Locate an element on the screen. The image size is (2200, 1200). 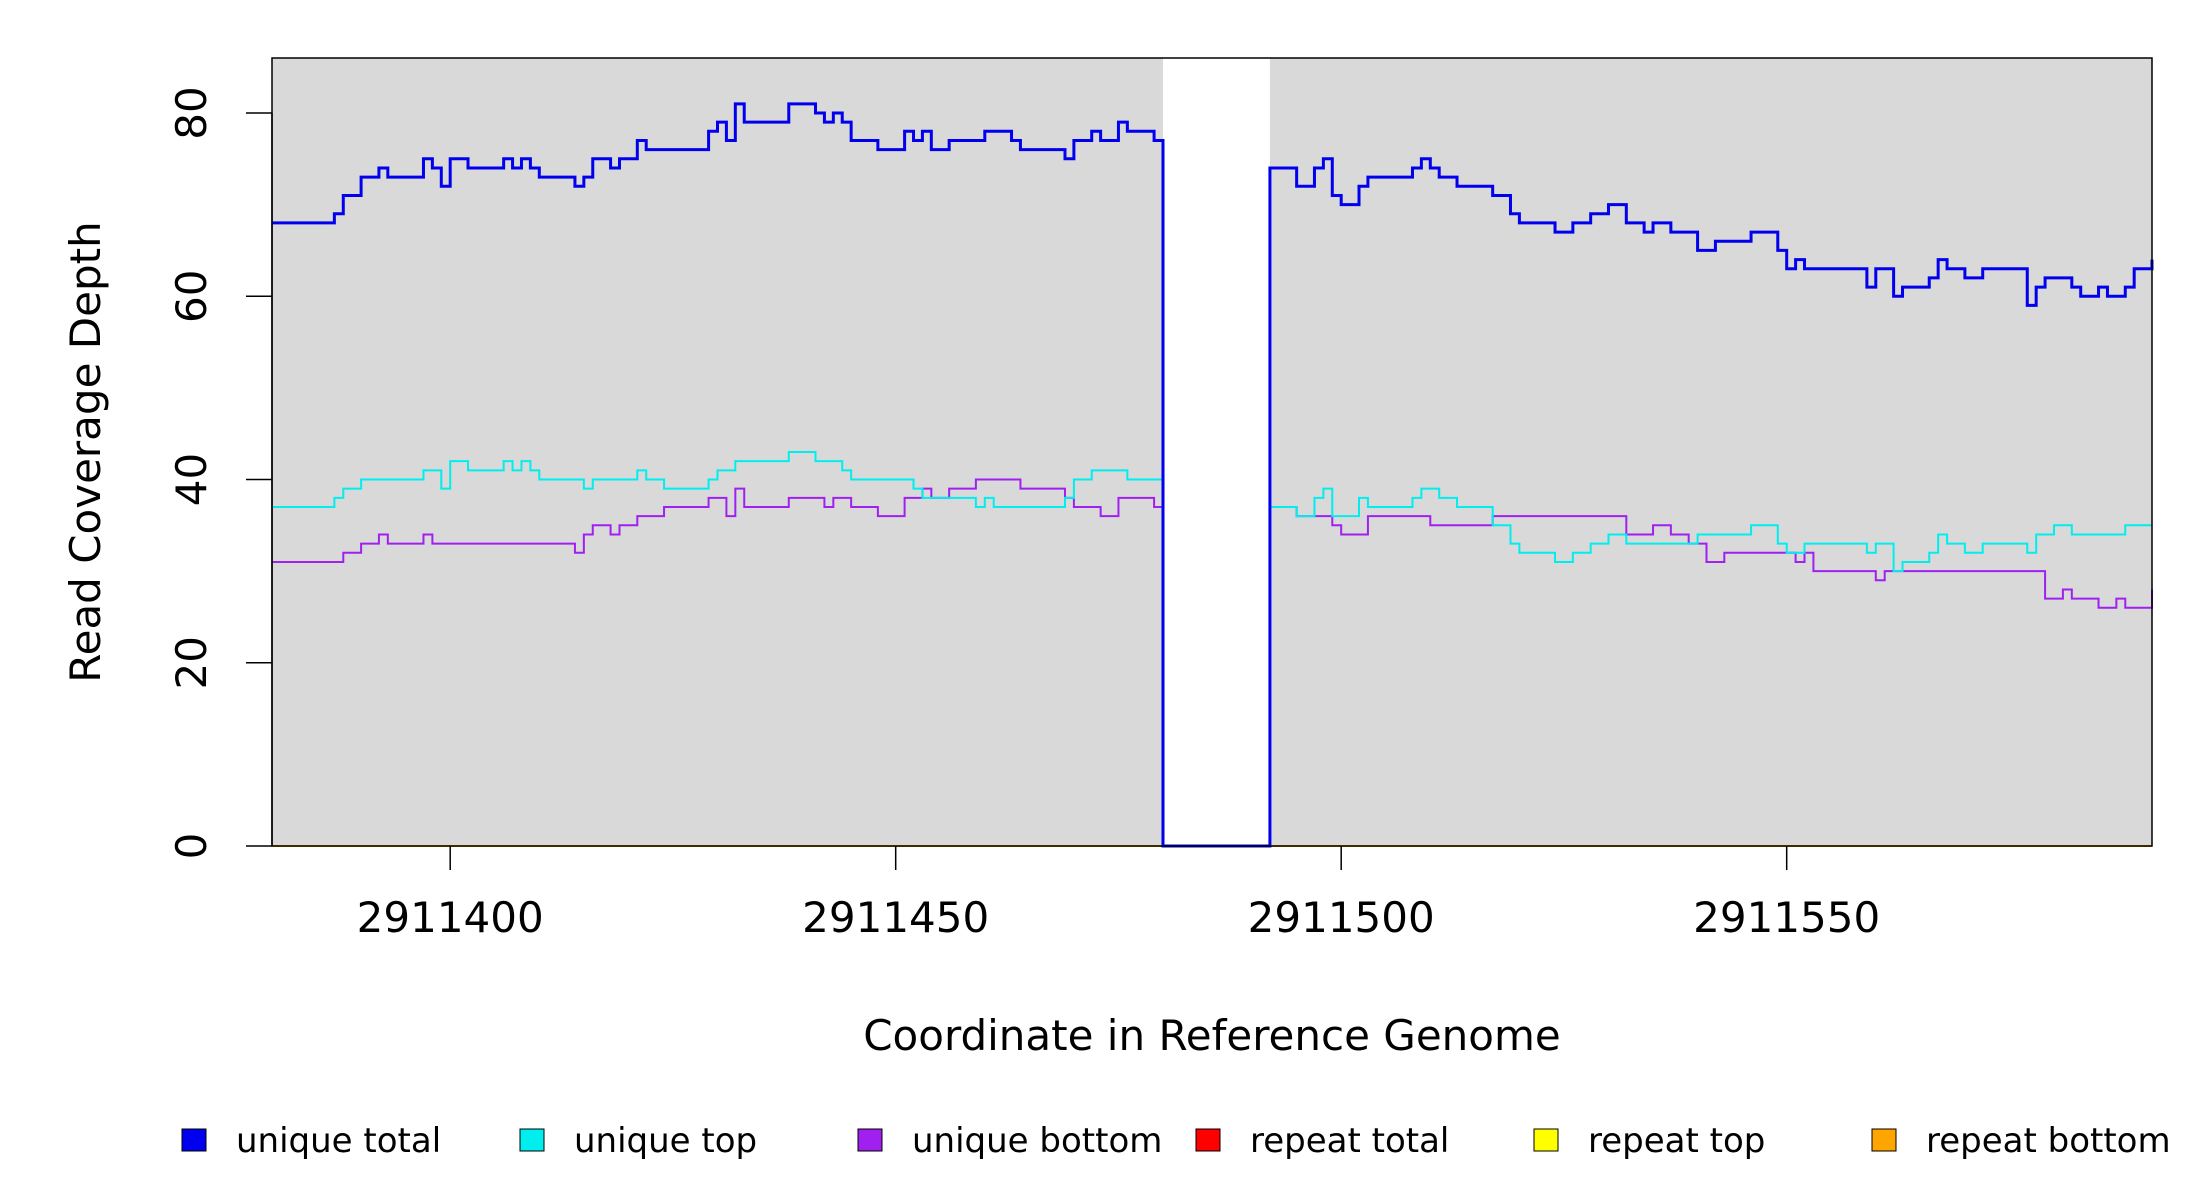
y-tick-label: 20 is located at coordinates (191, 662).